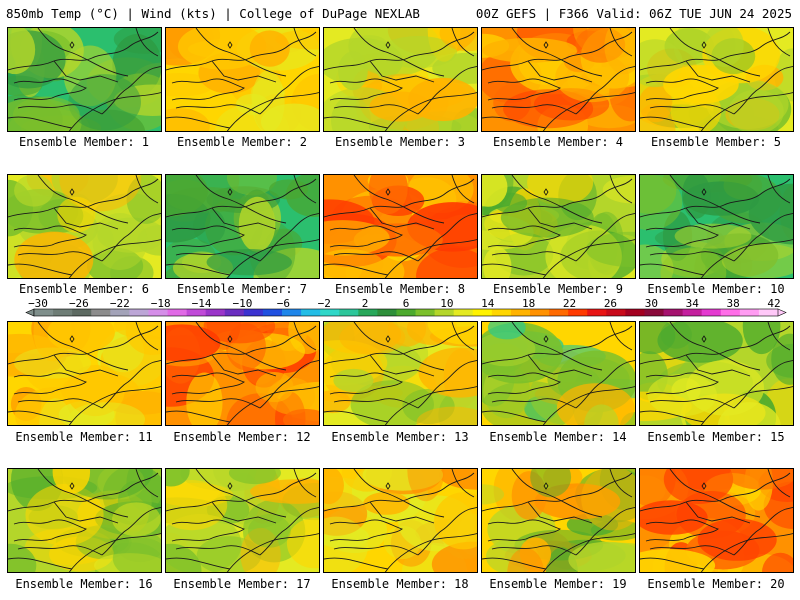  What do you see at coordinates (693, 303) in the screenshot?
I see `colorbar-tick-label: 34` at bounding box center [693, 303].